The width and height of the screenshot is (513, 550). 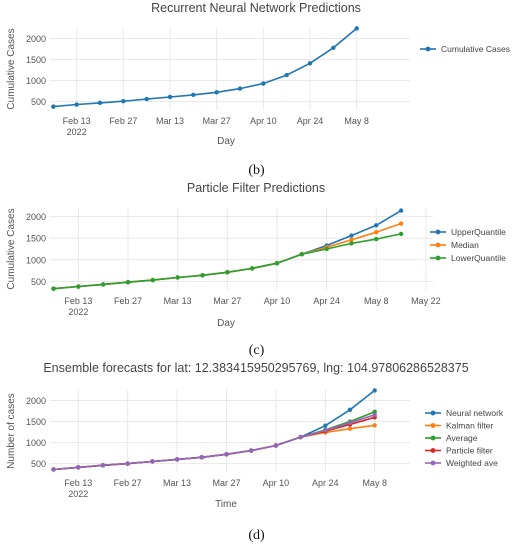 I want to click on legend-label: Weighted ave, so click(x=472, y=463).